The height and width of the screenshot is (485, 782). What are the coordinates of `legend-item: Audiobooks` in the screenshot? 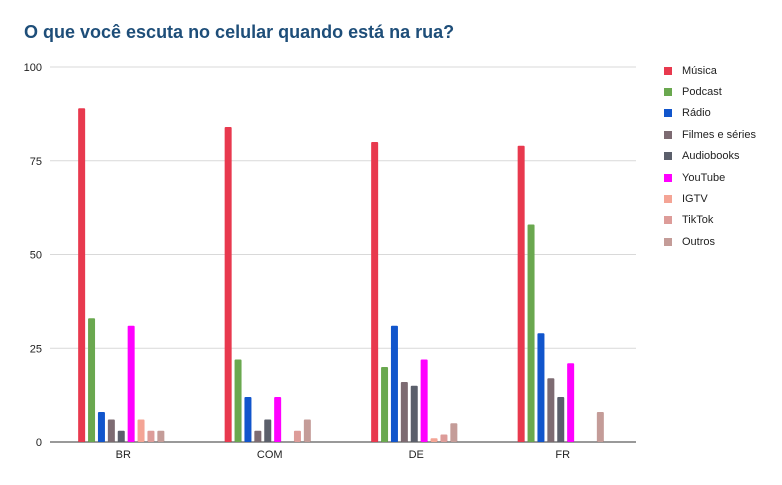 It's located at (710, 156).